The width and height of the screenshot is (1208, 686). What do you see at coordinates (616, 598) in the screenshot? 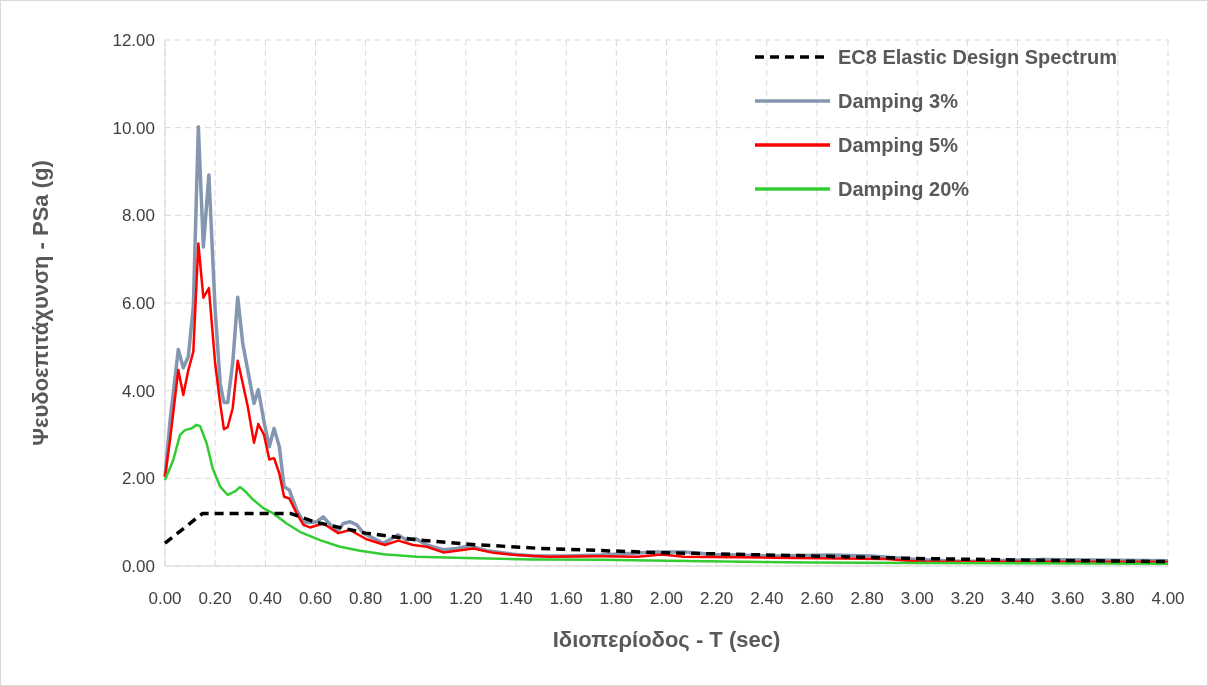
I see `x-tick-label: 1.80` at bounding box center [616, 598].